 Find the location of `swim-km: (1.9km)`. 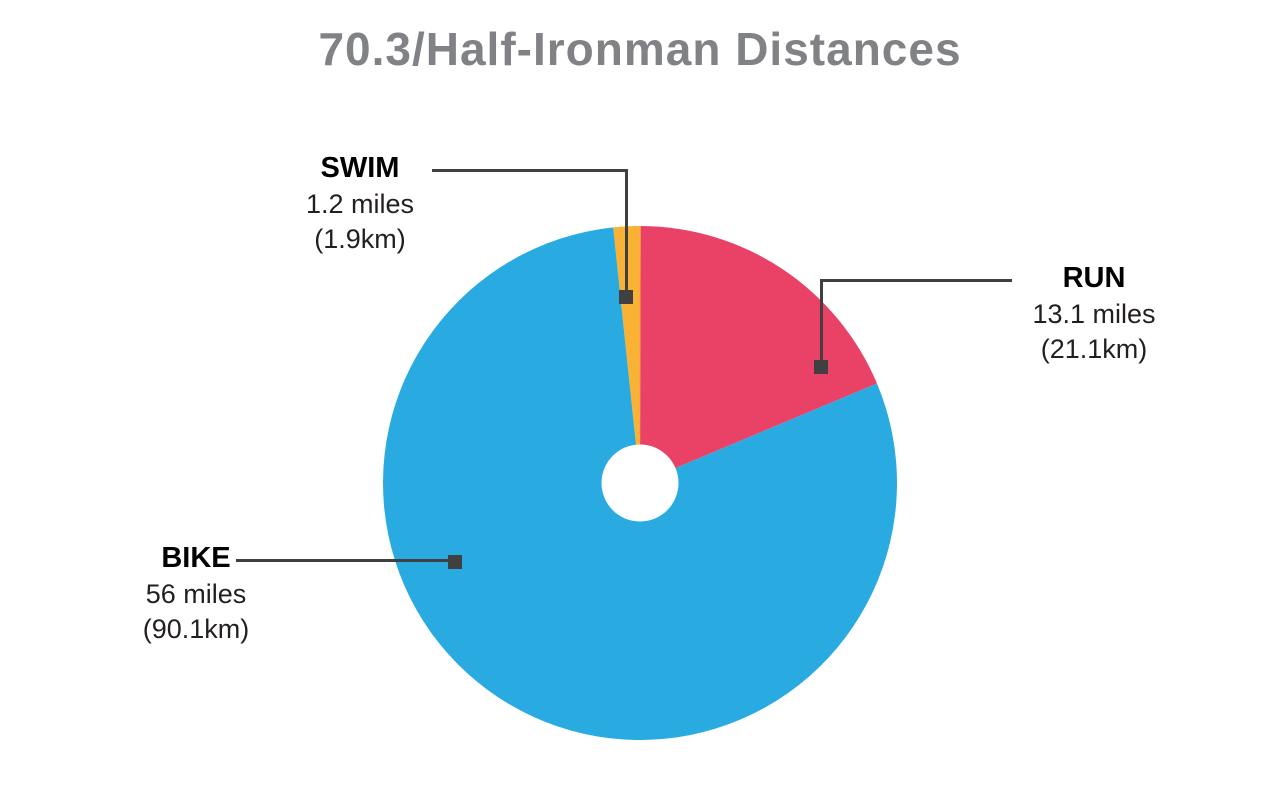

swim-km: (1.9km) is located at coordinates (360, 238).